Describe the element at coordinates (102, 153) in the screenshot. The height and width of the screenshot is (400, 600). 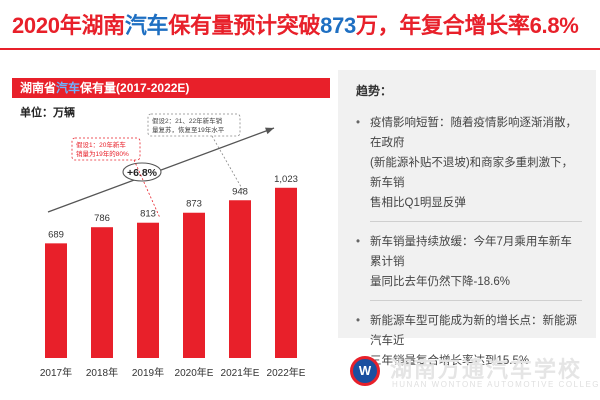
I see `note-text: 销量为19年的80%` at that location.